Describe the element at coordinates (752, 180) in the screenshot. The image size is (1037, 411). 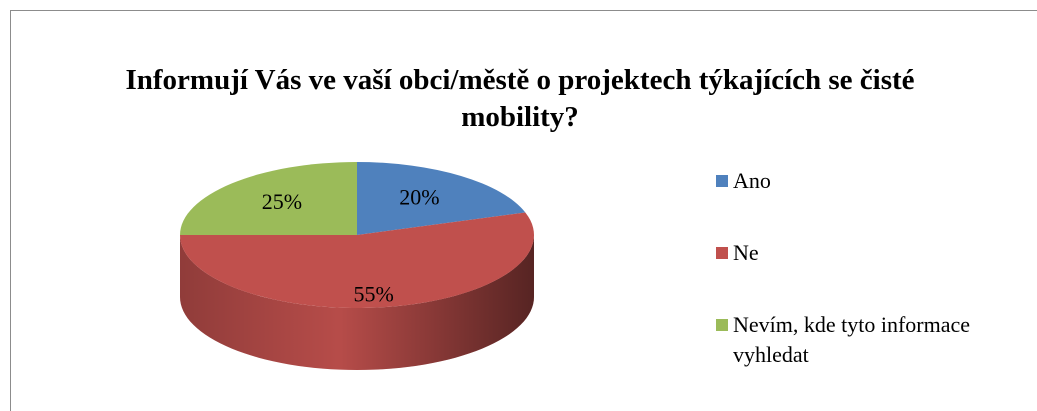
I see `legend-label: Ano` at that location.